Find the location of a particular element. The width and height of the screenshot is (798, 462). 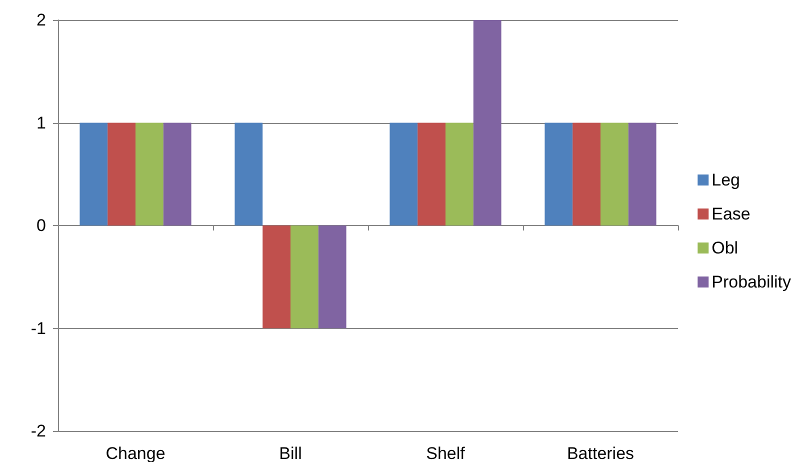

y-tick-label: 1 is located at coordinates (41, 122).